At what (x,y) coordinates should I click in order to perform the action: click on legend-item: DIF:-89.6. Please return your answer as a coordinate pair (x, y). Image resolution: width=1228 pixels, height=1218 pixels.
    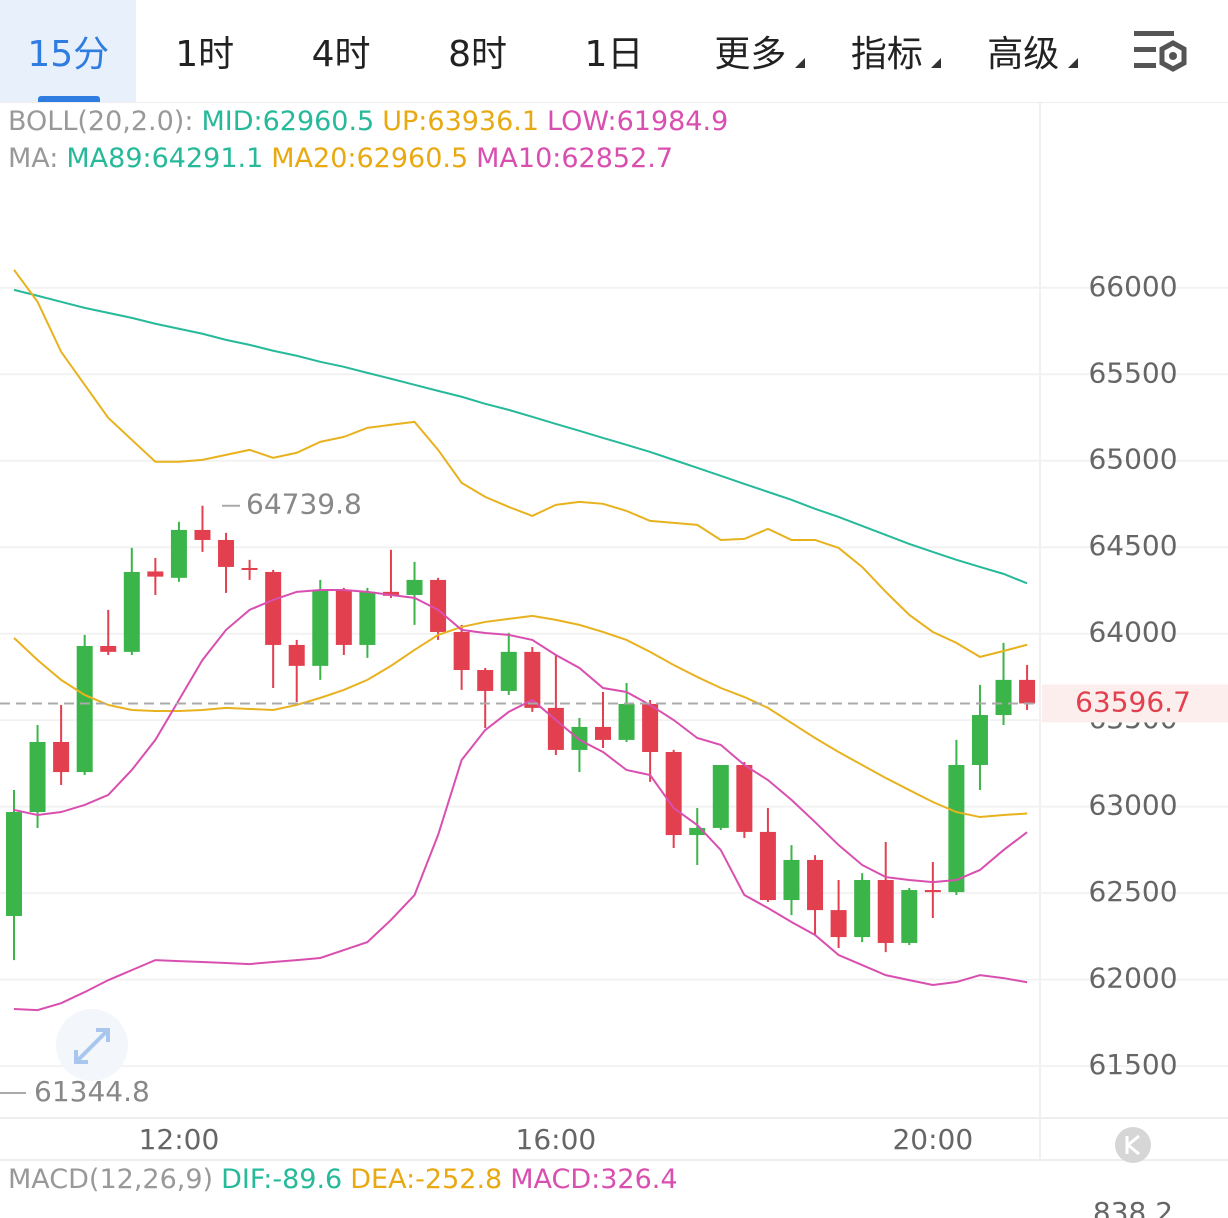
    Looking at the image, I should click on (282, 1179).